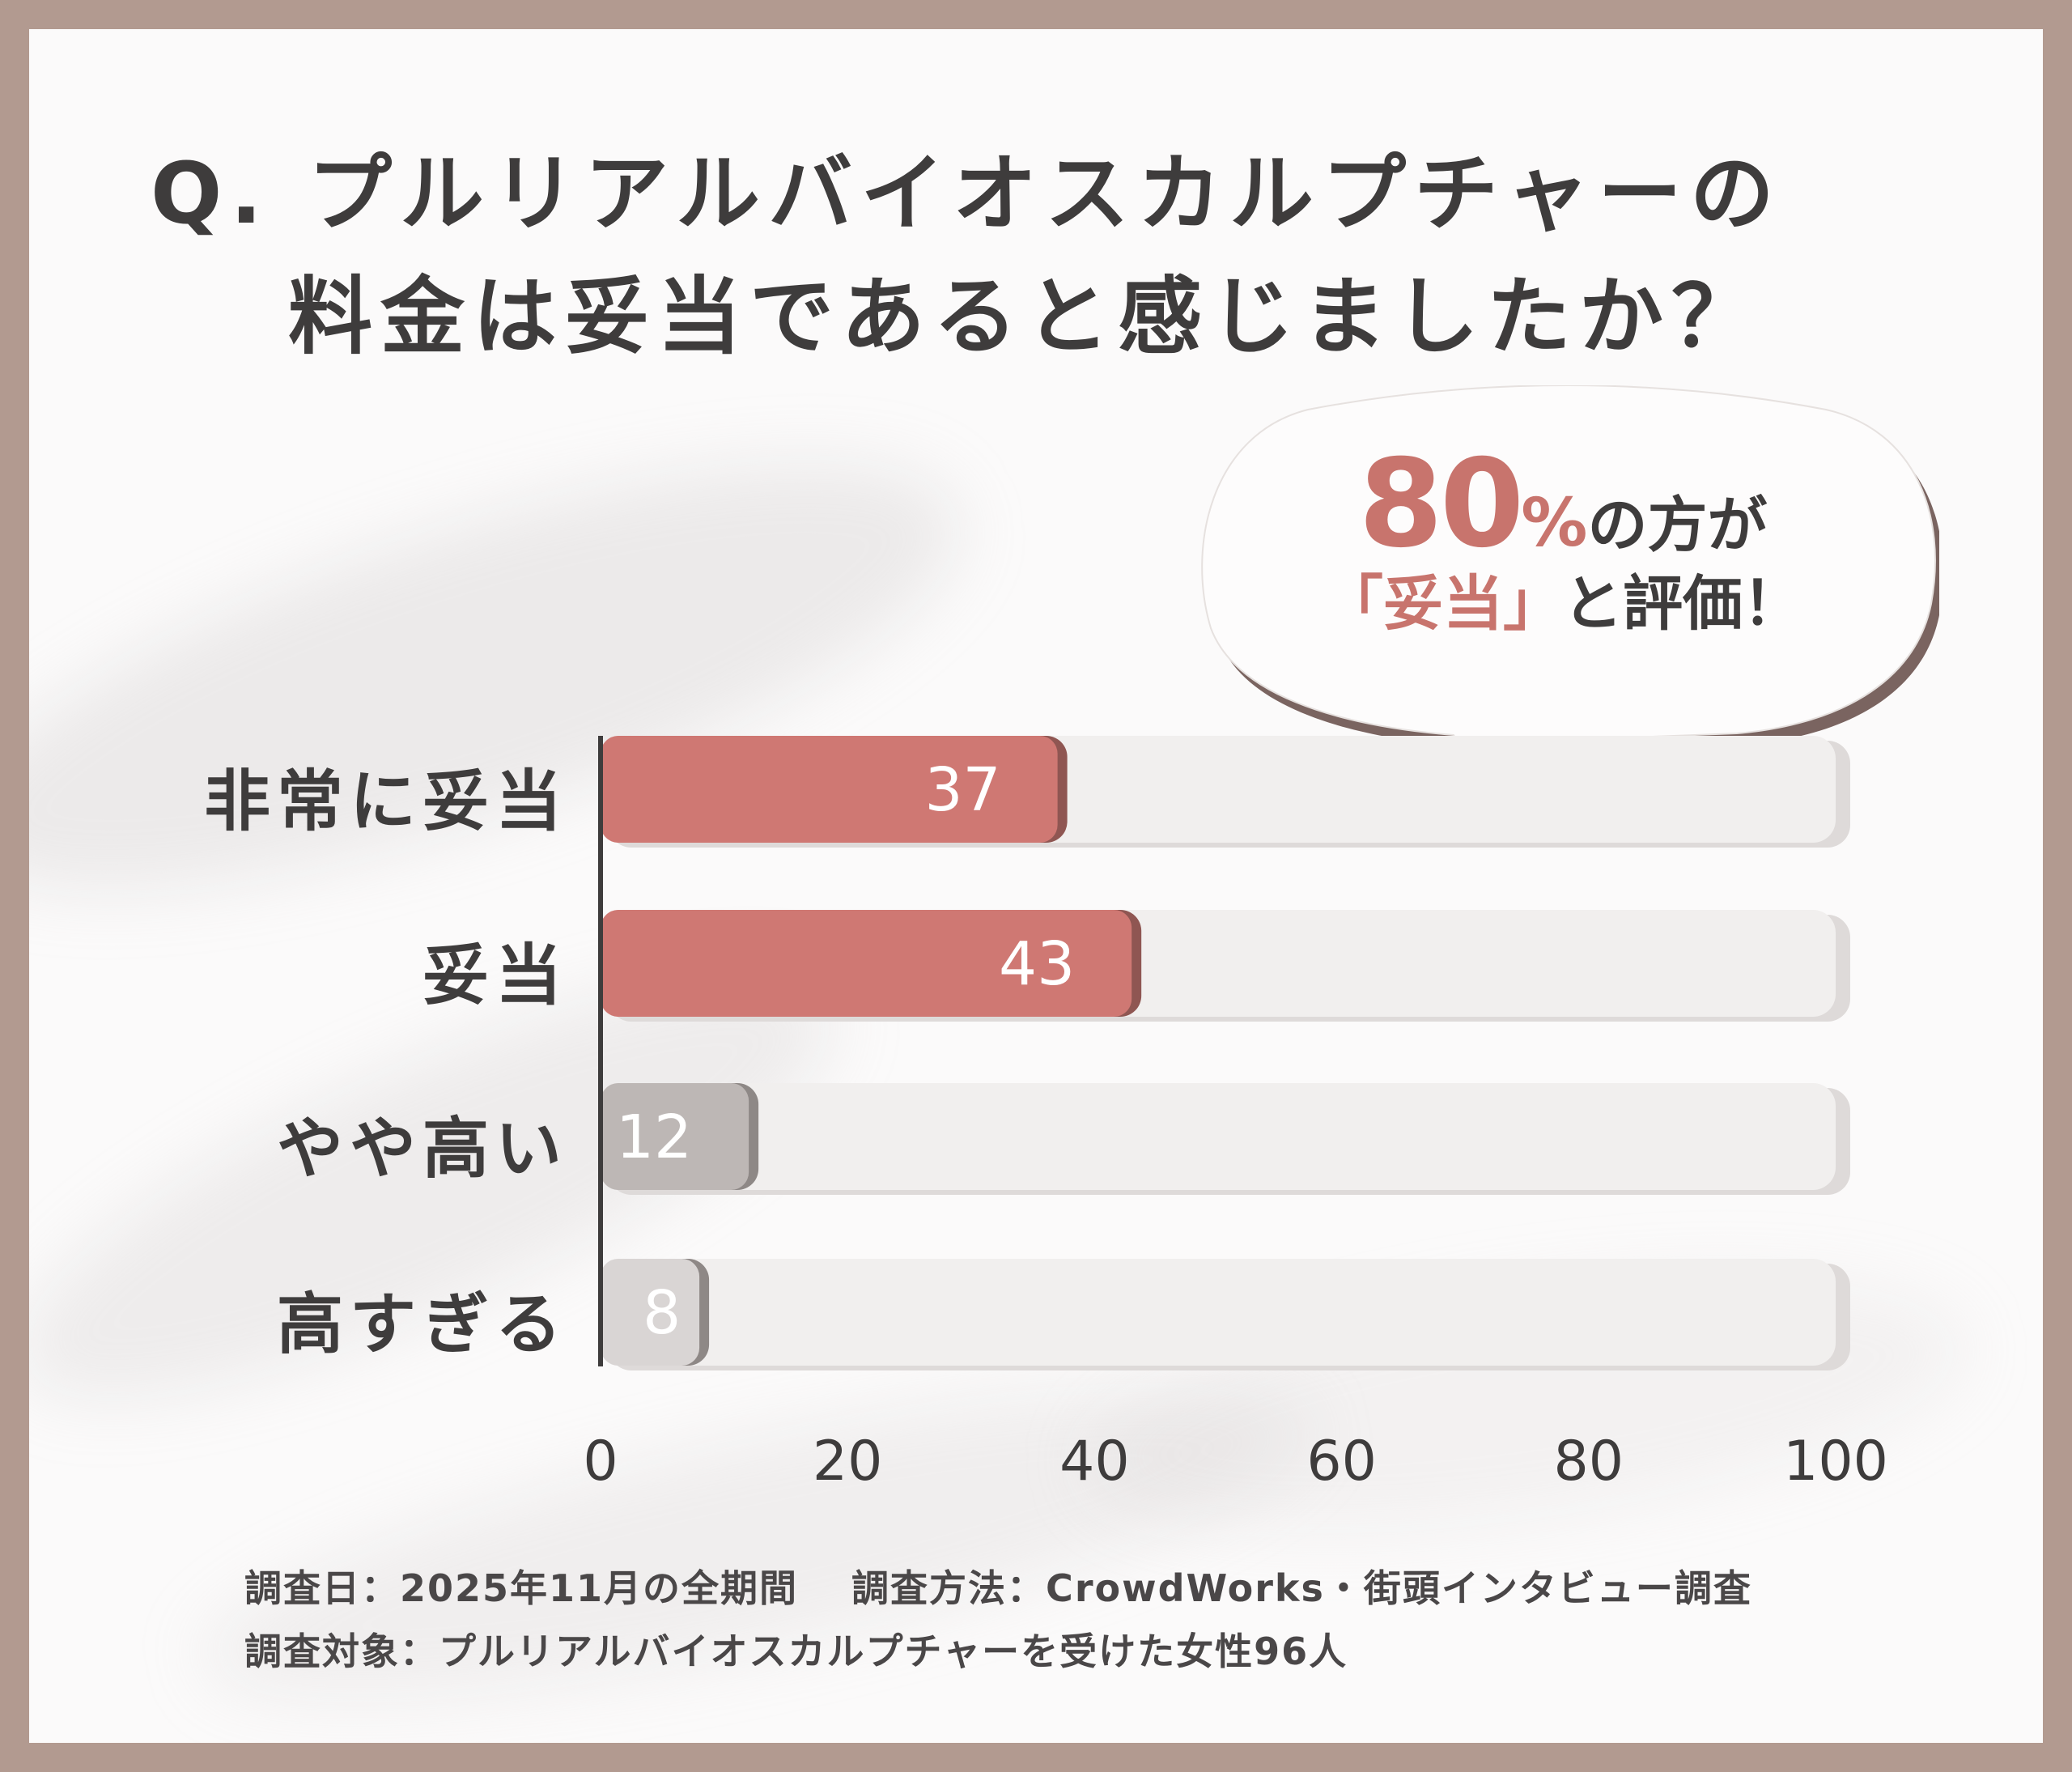 The height and width of the screenshot is (1772, 2072). What do you see at coordinates (1094, 1462) in the screenshot?
I see `x-tick-label: 40` at bounding box center [1094, 1462].